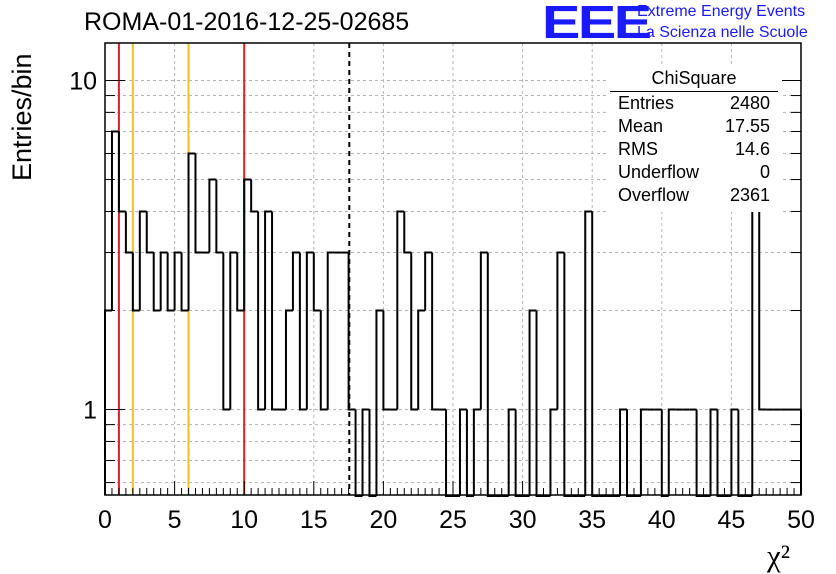  I want to click on stats-title-rule, so click(694, 91).